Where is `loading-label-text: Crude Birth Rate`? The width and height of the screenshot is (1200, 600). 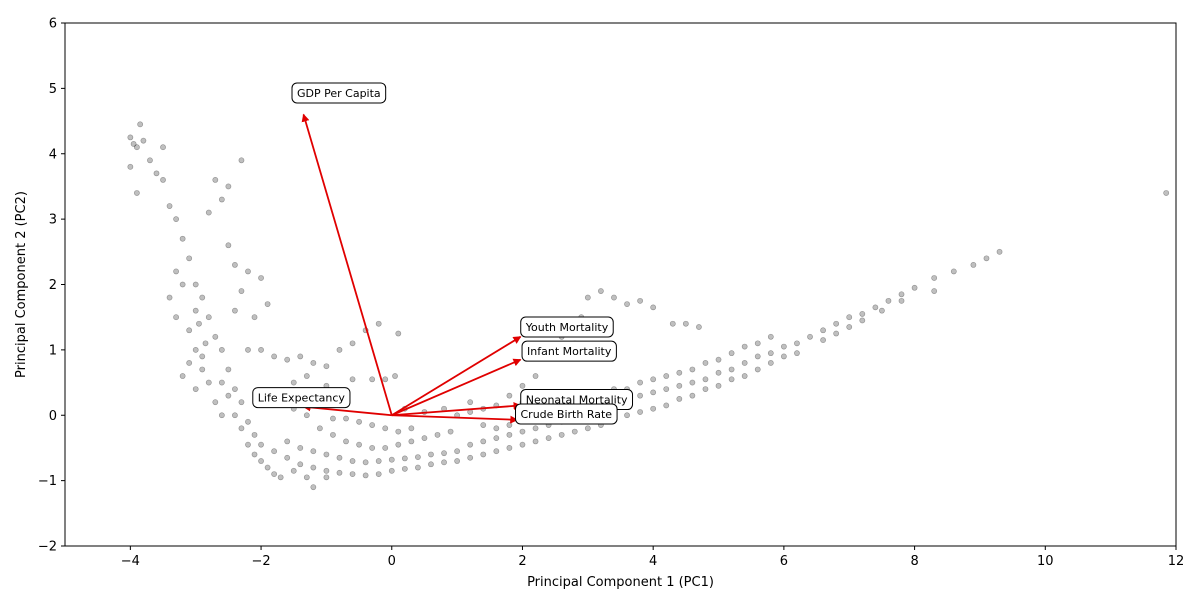
loading-label-text: Crude Birth Rate is located at coordinates (567, 414).